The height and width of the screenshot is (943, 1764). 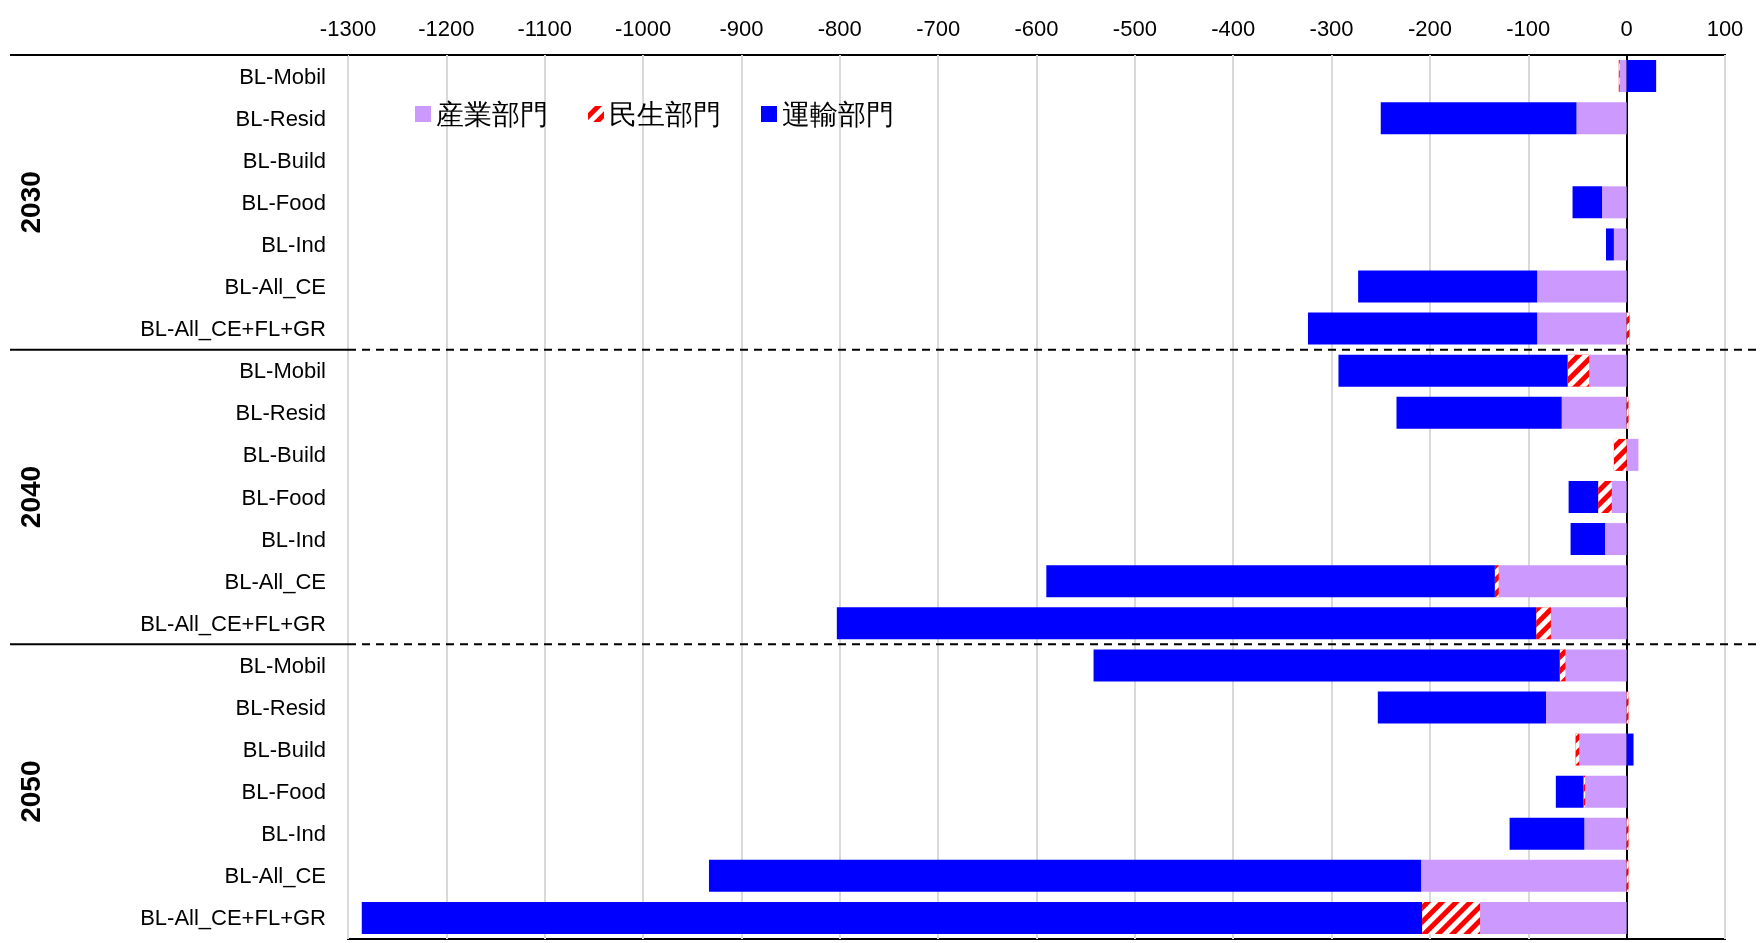 I want to click on x-tick-label: -400, so click(x=1233, y=28).